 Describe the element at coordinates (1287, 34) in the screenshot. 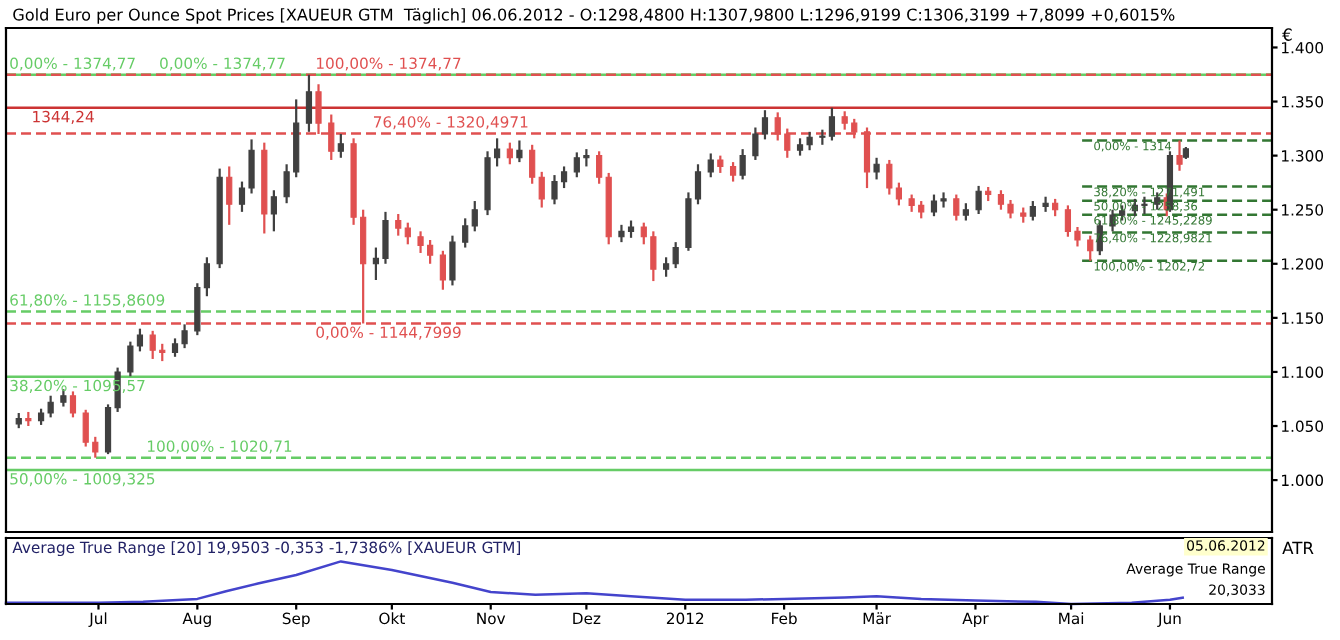

I see `y-axis-title: €` at that location.